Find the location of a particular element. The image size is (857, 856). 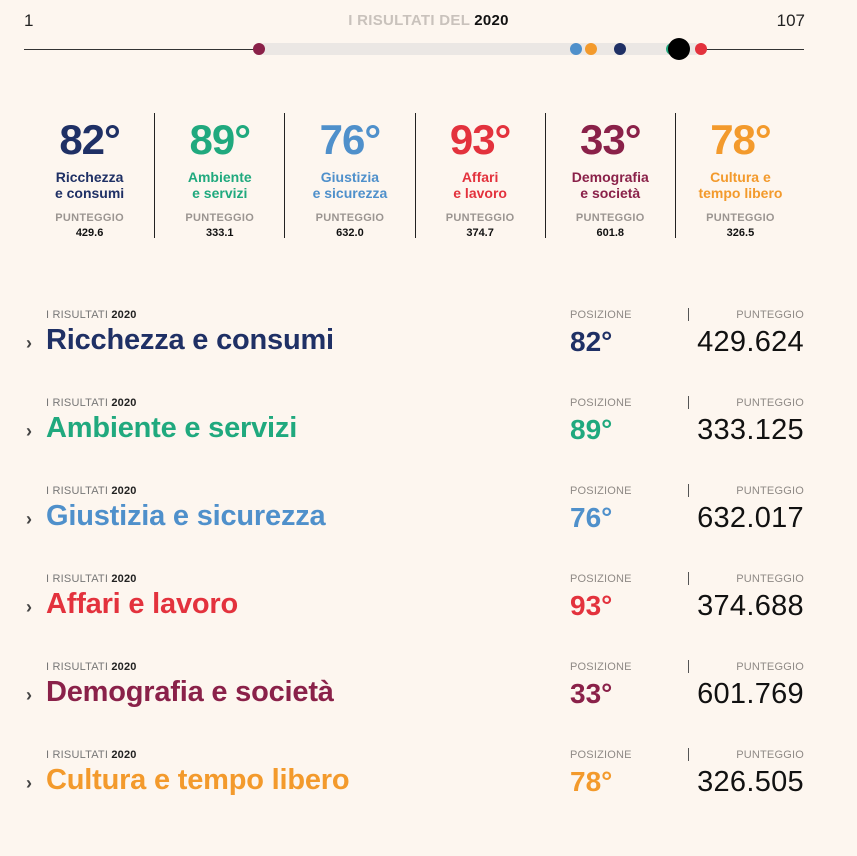

summary-box-affari: 93° Affari e lavoro PUNTEGGIO 374.7 is located at coordinates (479, 176).